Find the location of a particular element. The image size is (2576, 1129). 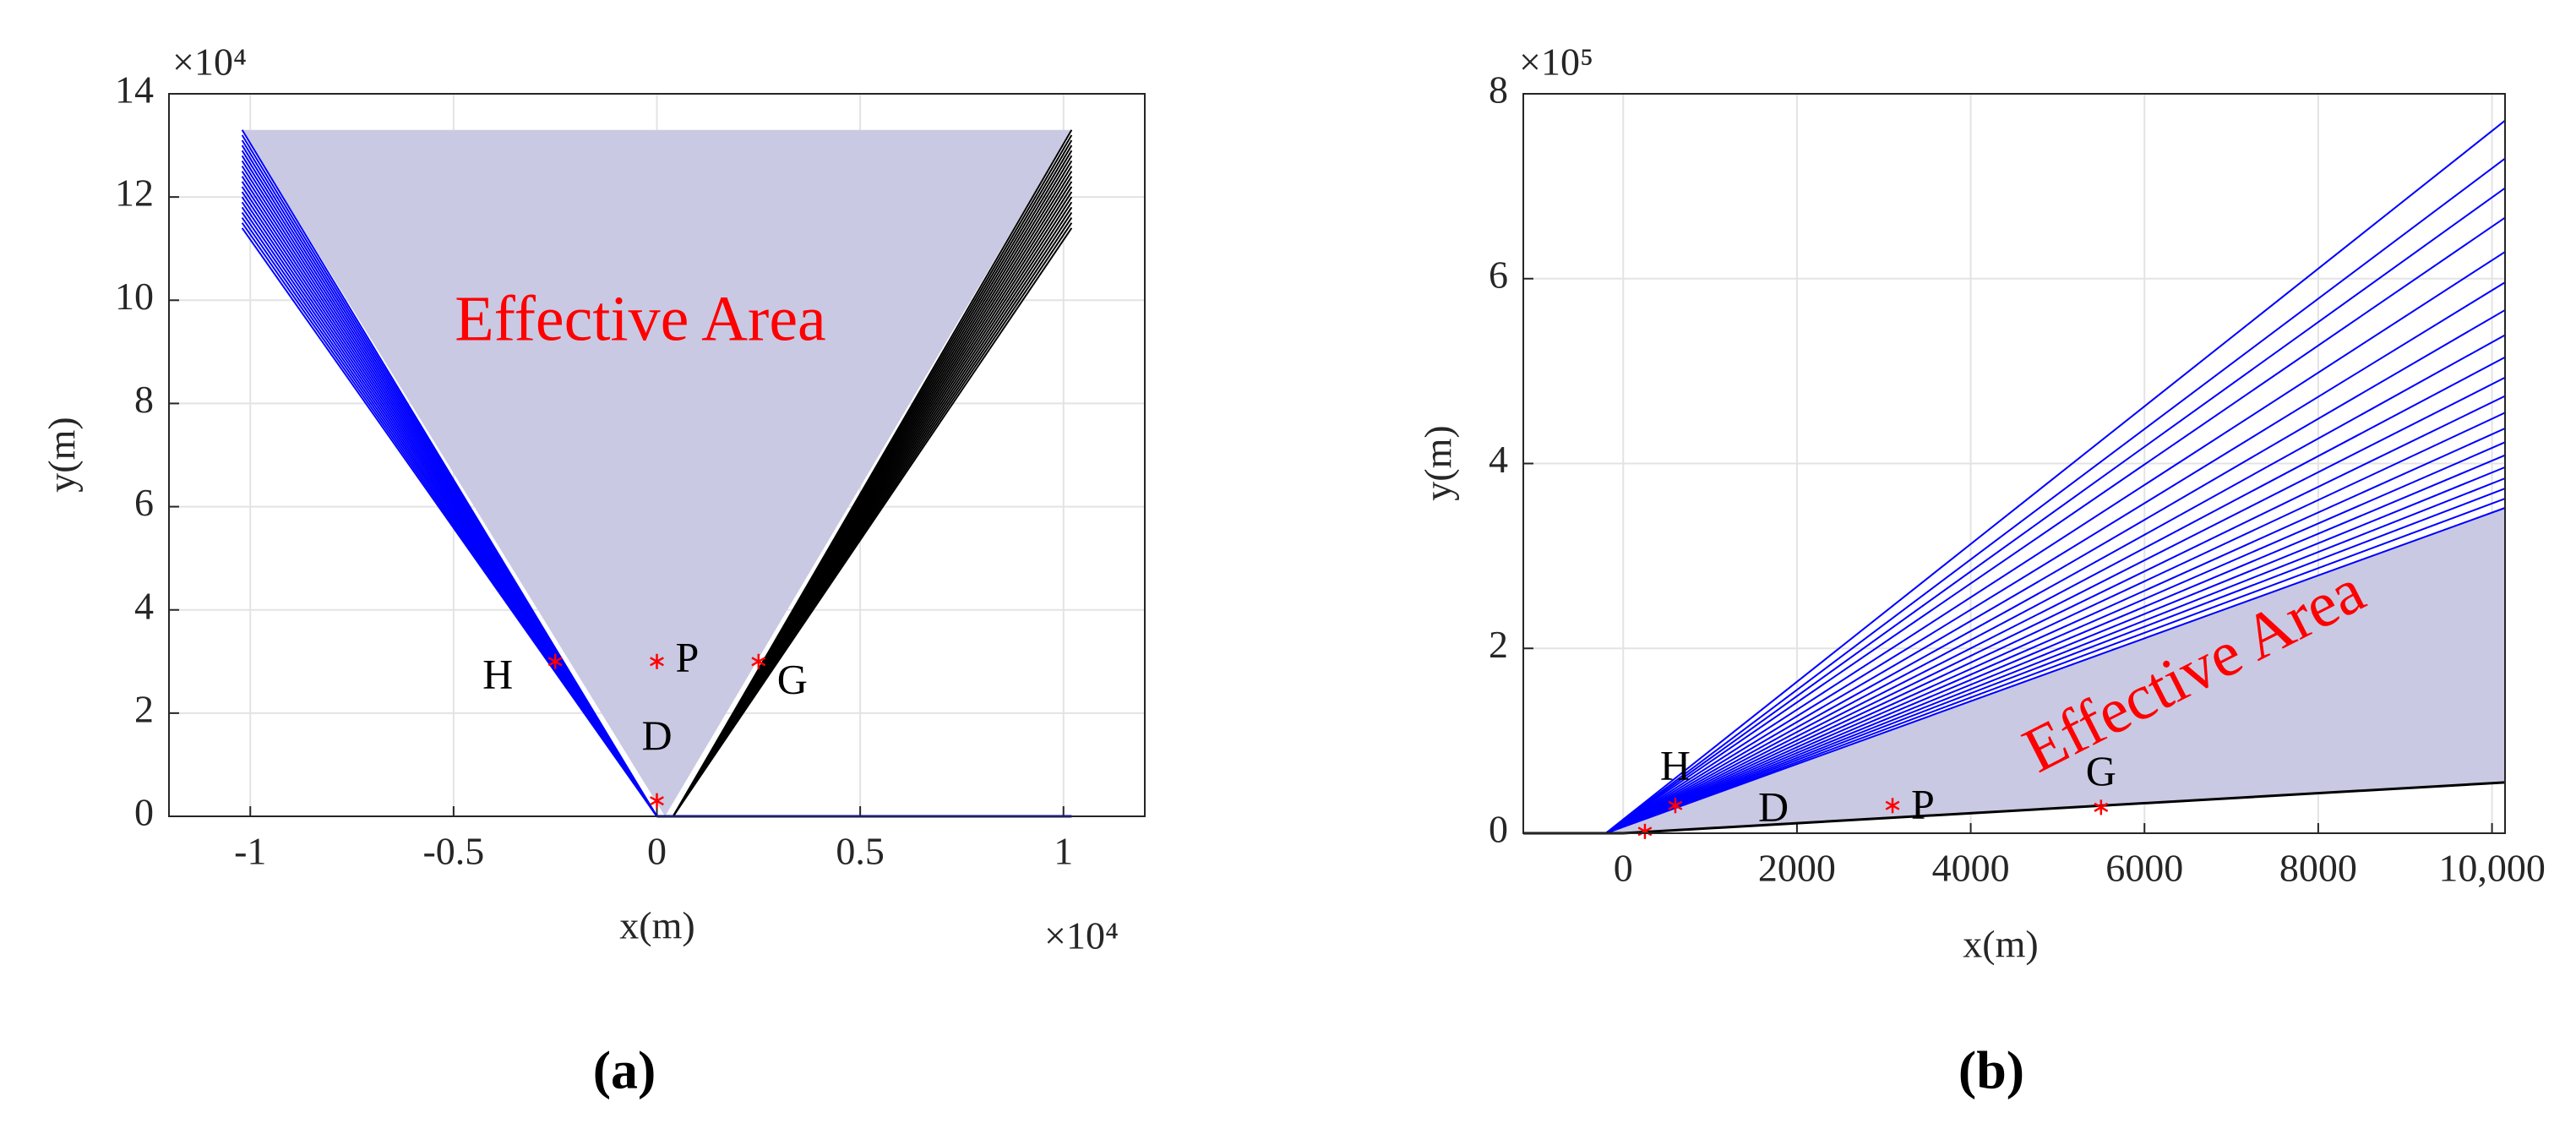

x-tick-label: 10,000 is located at coordinates (2492, 868).